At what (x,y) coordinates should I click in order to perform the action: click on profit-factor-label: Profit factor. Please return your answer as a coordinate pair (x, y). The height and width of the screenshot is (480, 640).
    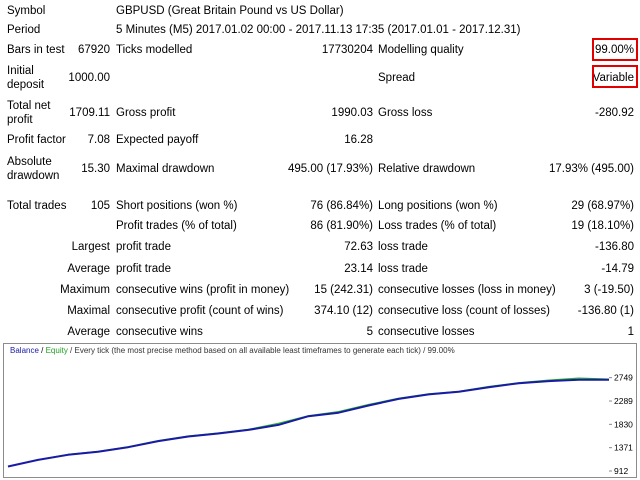
    Looking at the image, I should click on (36, 140).